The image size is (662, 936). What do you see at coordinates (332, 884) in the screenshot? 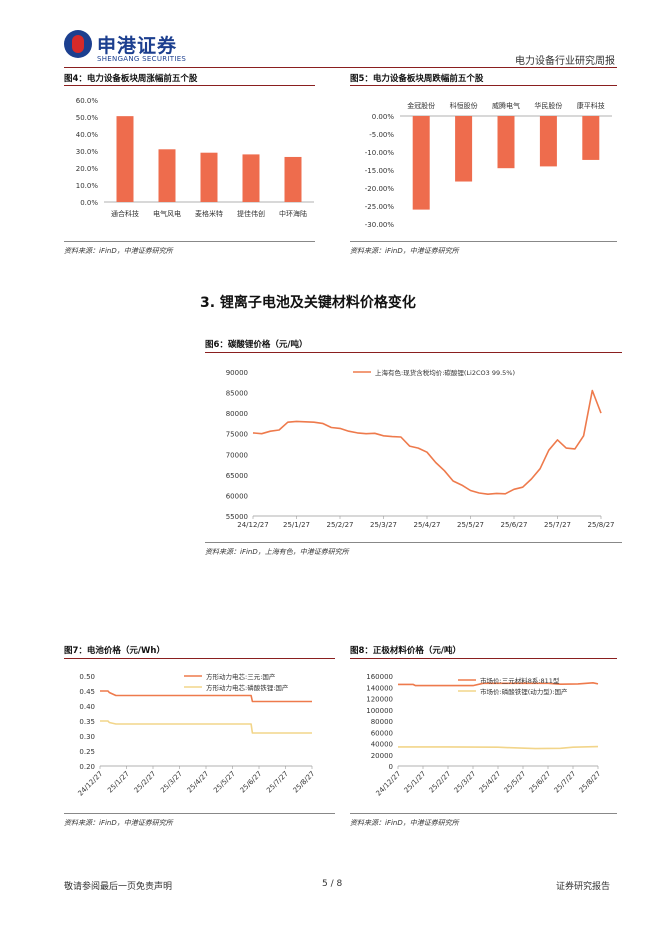
I see `footer-page-number: 5 / 8` at bounding box center [332, 884].